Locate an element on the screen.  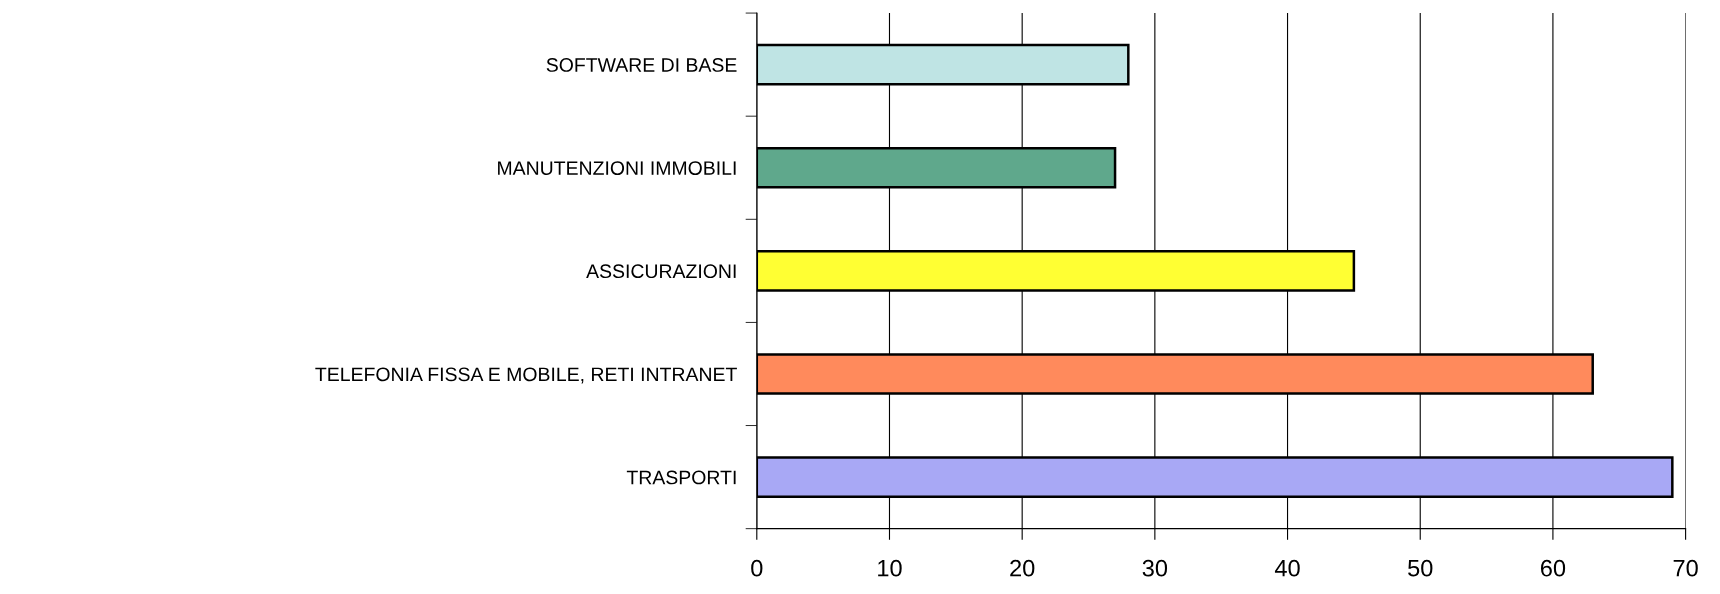
x-tick-label: 70 is located at coordinates (1685, 568).